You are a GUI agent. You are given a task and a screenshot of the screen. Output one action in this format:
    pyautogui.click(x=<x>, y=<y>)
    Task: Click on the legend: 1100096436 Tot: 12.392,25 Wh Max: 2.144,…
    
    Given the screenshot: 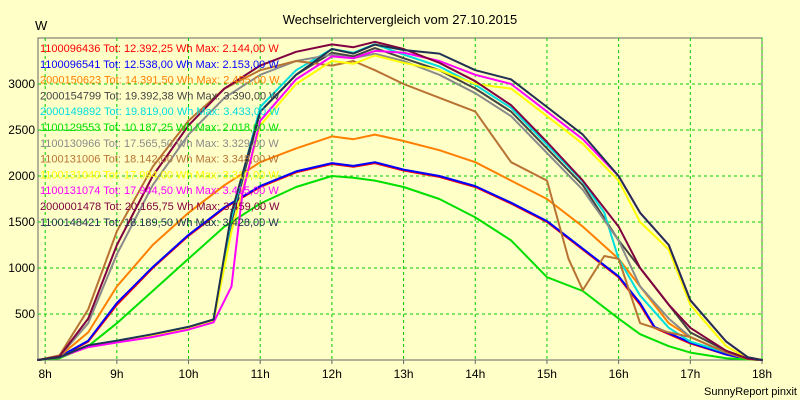 What is the action you would take?
    pyautogui.click(x=160, y=136)
    